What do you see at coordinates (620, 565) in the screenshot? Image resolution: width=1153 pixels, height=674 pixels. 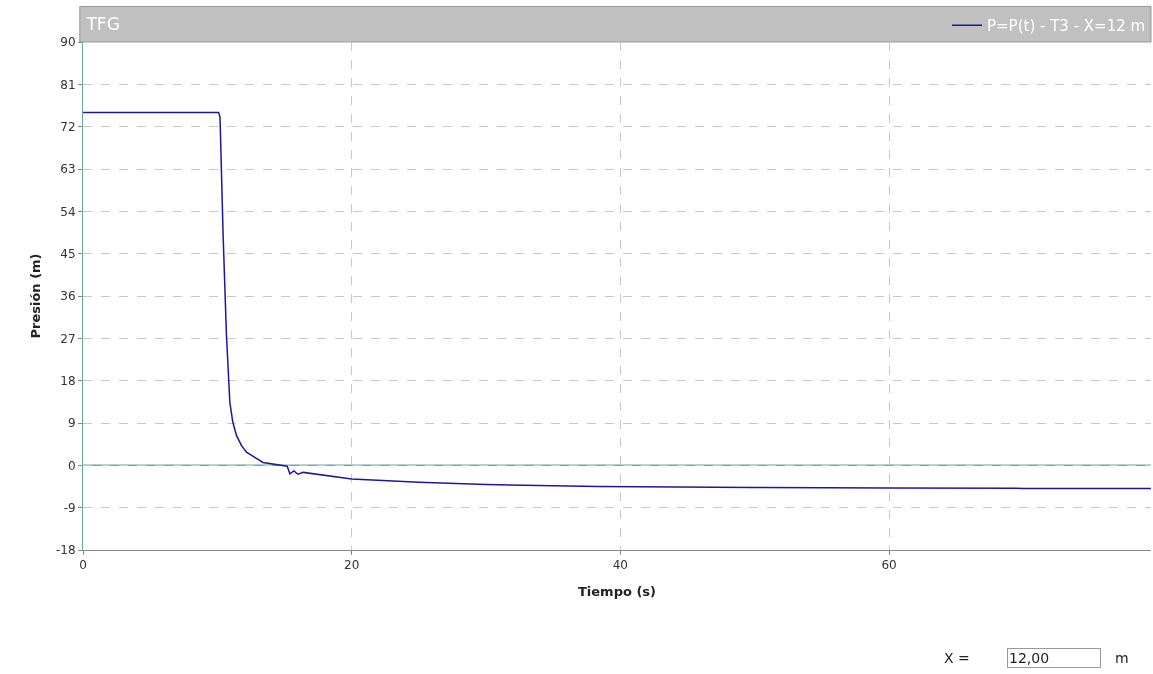 I see `x-tick-label: 40` at bounding box center [620, 565].